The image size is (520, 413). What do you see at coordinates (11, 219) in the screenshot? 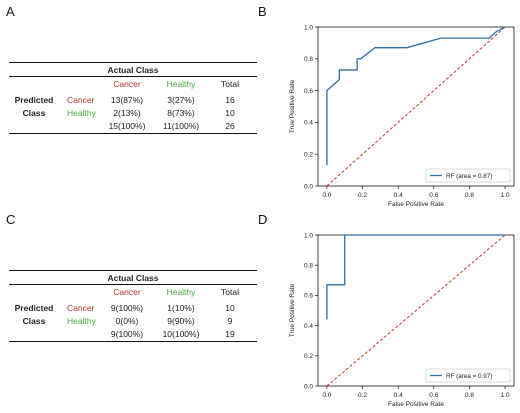
I see `panel-label-c: C` at bounding box center [11, 219].